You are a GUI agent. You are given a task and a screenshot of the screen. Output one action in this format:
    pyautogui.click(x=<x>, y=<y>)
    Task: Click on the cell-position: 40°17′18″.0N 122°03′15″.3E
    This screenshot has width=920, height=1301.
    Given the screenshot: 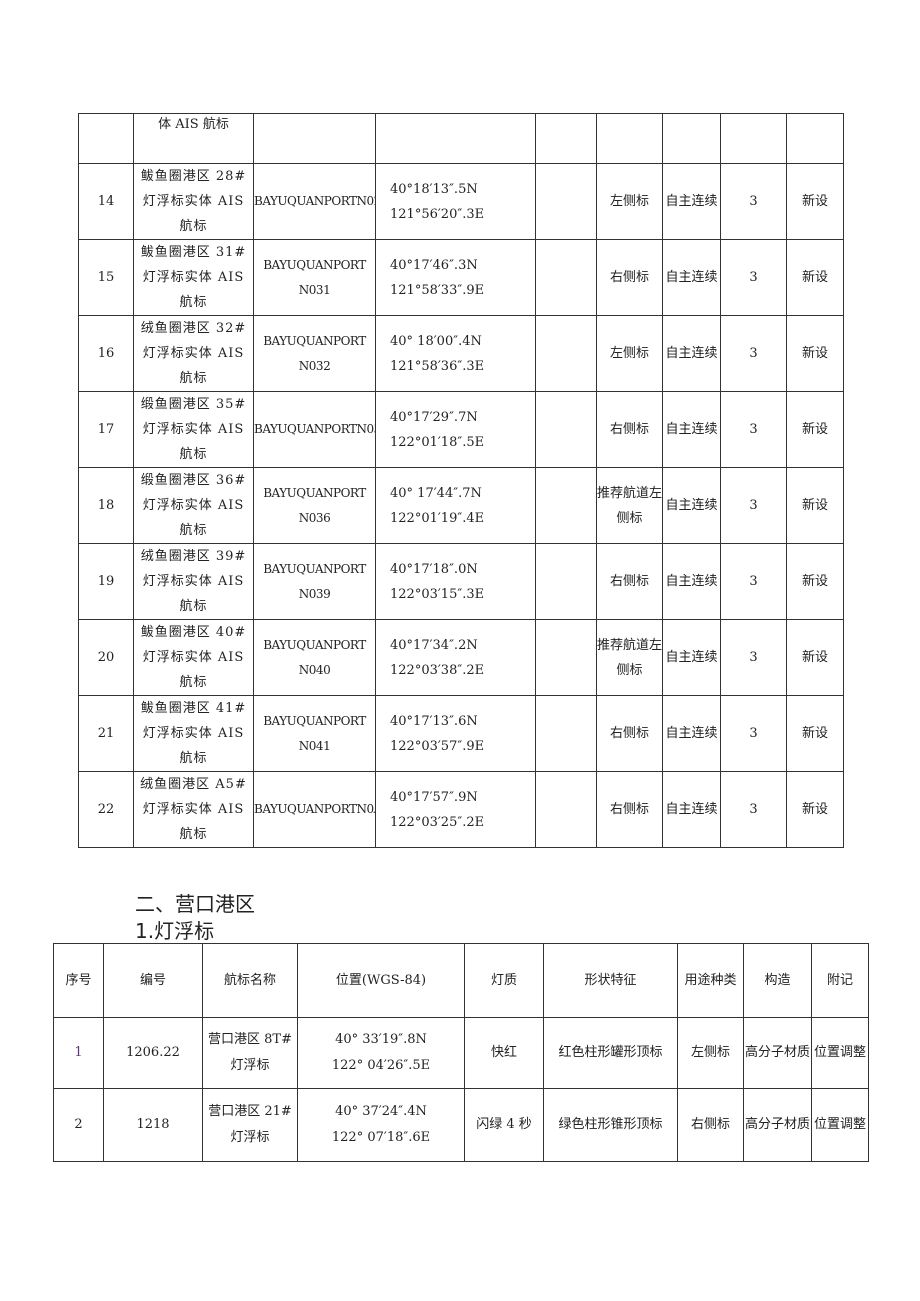 What is the action you would take?
    pyautogui.click(x=455, y=581)
    